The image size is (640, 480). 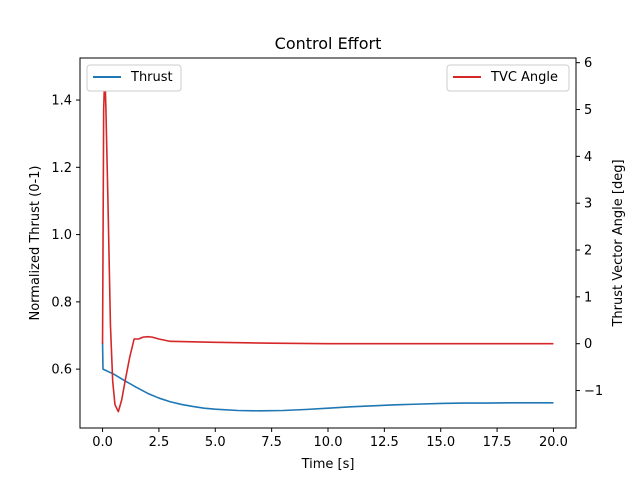 What do you see at coordinates (588, 344) in the screenshot?
I see `y-right-tick-label: 0` at bounding box center [588, 344].